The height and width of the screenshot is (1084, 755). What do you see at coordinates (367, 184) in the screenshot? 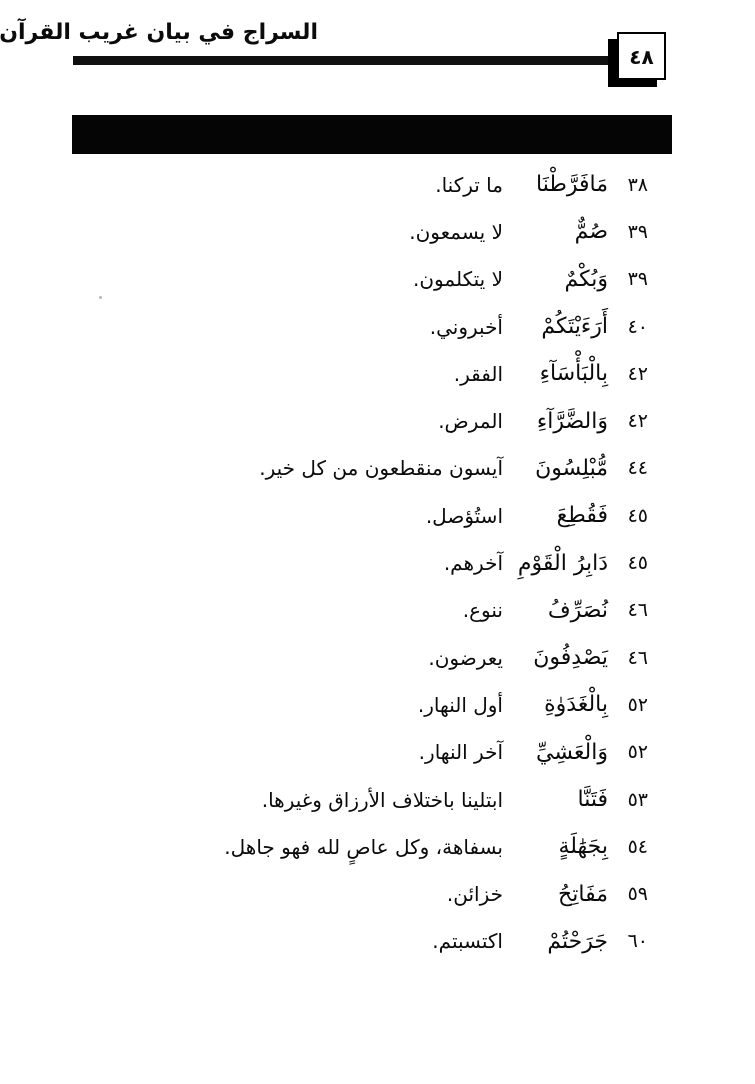
I see `table-row: ٣٨ مَافَرَّطْنَا ما تركنا.` at bounding box center [367, 184].